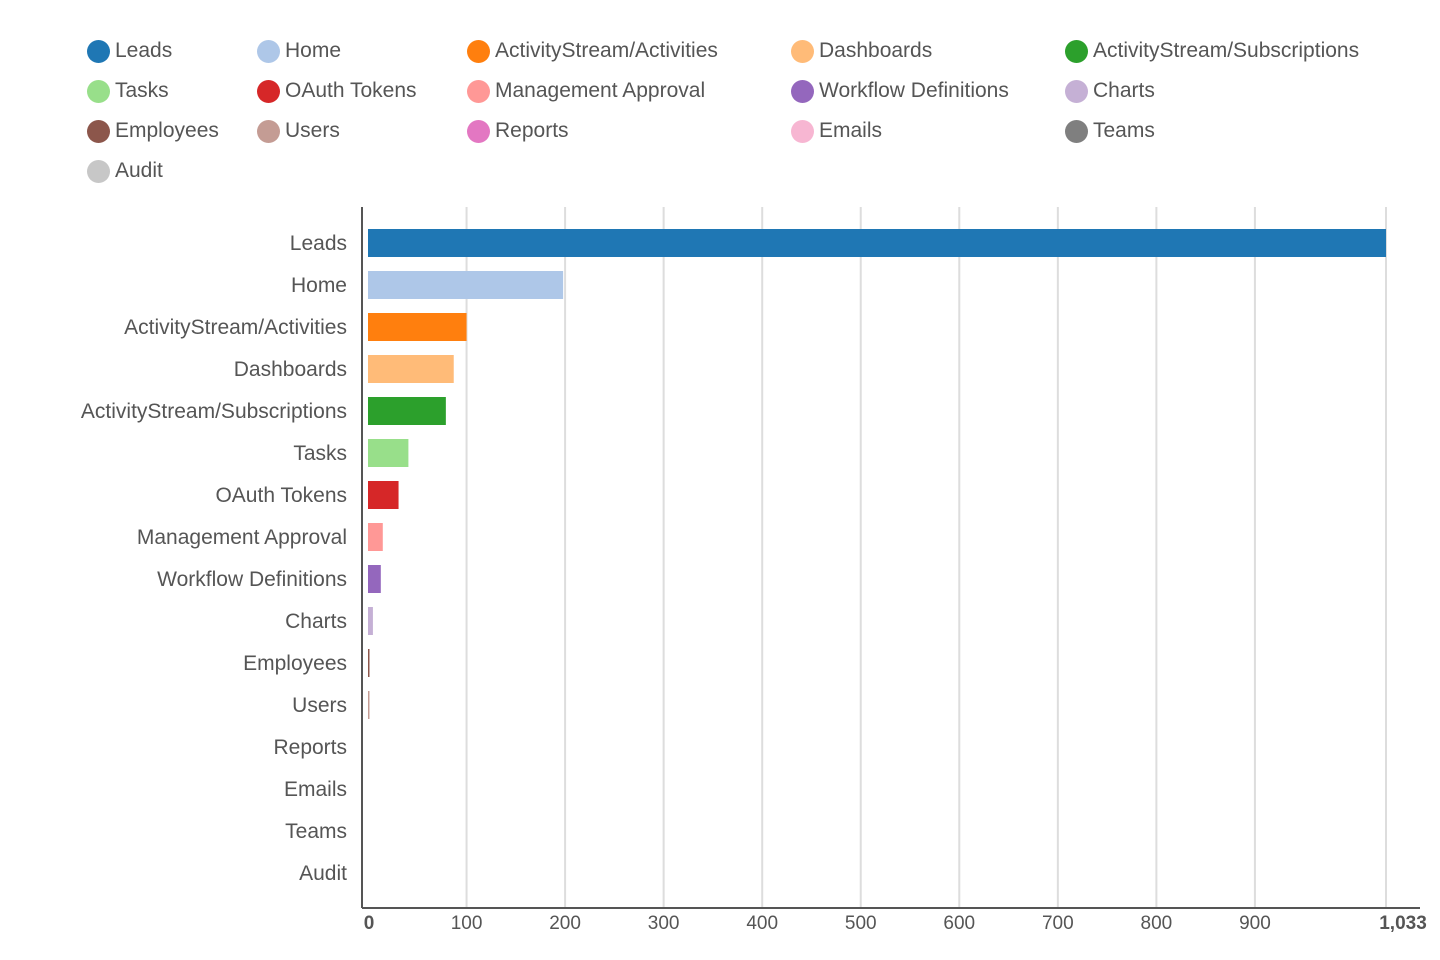  What do you see at coordinates (319, 285) in the screenshot?
I see `category-label: Home` at bounding box center [319, 285].